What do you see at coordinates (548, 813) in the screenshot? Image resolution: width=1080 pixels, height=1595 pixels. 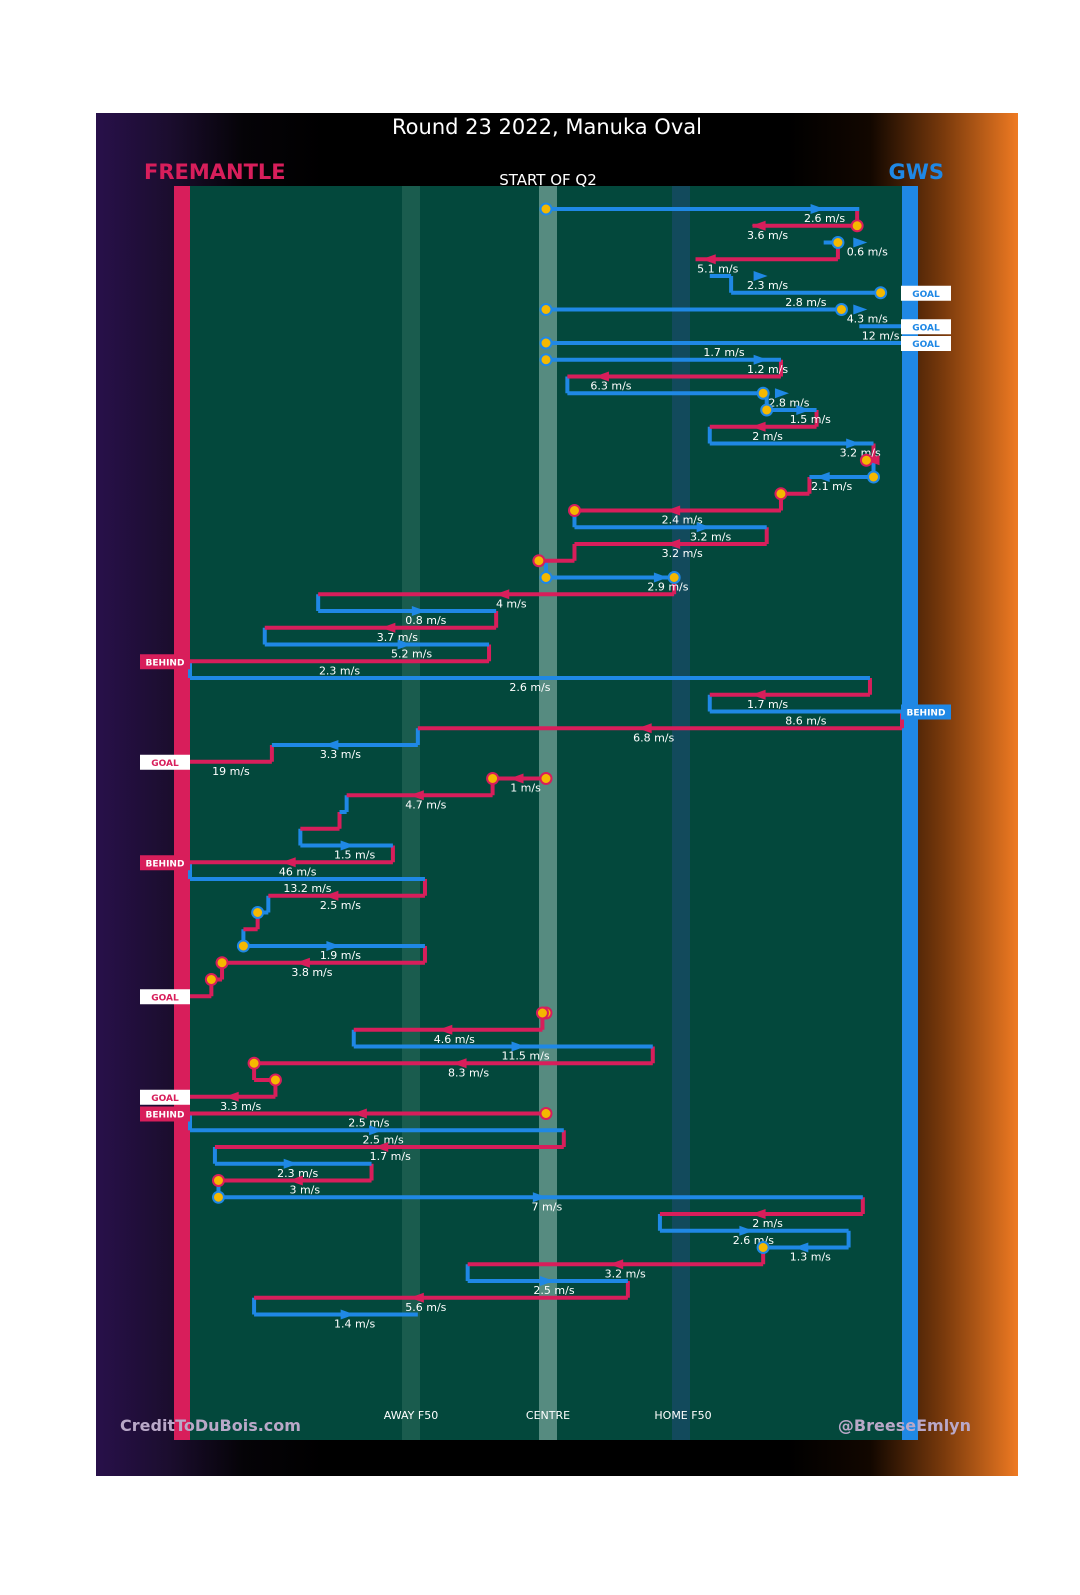 I see `centre-stripe` at bounding box center [548, 813].